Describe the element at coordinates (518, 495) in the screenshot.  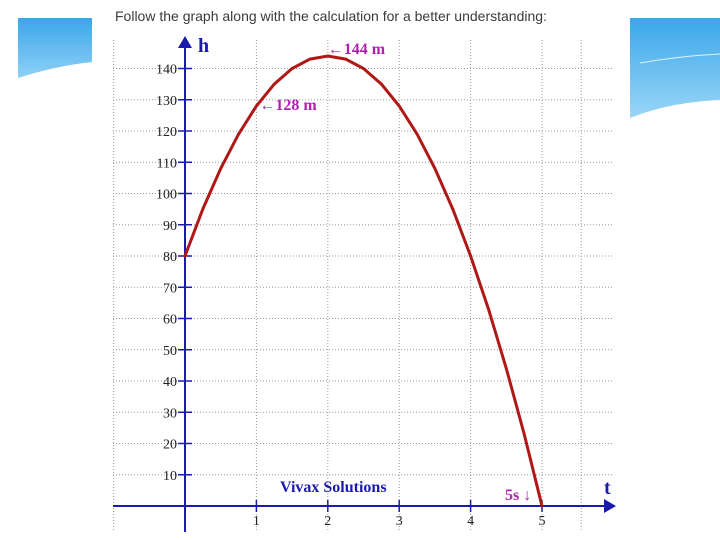
I see `annotation-label: 5s ↓` at that location.